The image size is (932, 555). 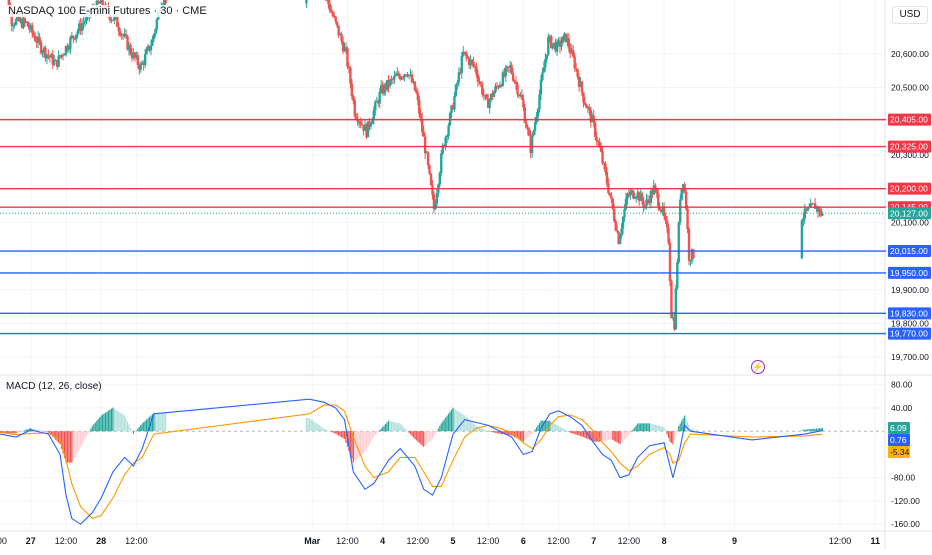 What do you see at coordinates (910, 155) in the screenshot?
I see `price-axis-tick-label: 20,300.00` at bounding box center [910, 155].